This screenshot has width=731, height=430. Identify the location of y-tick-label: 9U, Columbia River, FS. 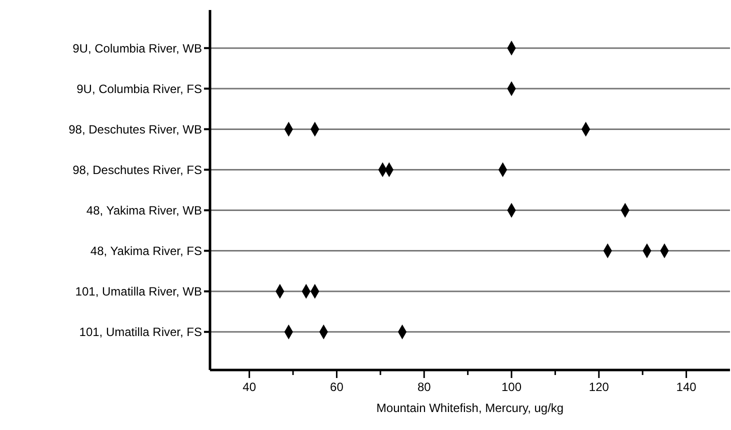
(139, 89).